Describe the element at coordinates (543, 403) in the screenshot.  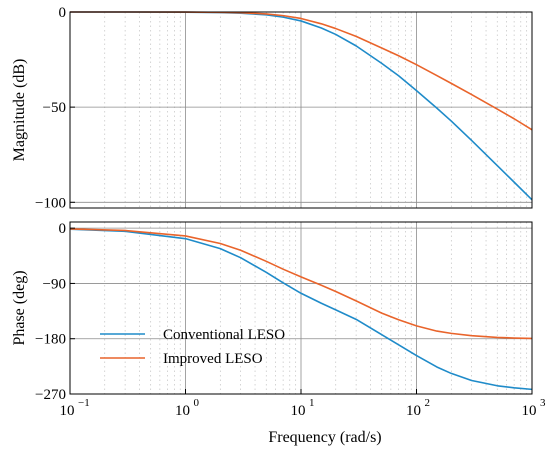
I see `x-tick-exponent: 3` at that location.